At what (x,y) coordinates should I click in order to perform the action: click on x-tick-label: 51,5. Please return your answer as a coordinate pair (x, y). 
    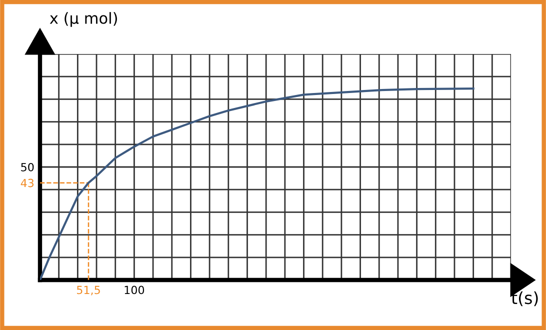
    Looking at the image, I should click on (88, 291).